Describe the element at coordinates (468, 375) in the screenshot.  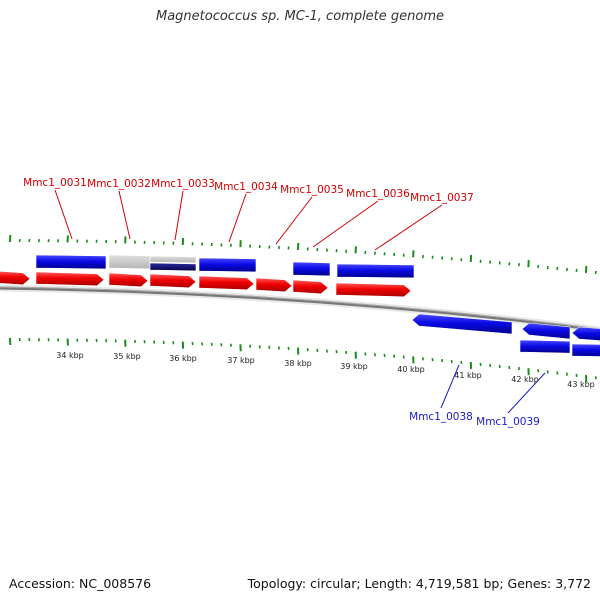
I see `scale-label: 41 kbp` at that location.